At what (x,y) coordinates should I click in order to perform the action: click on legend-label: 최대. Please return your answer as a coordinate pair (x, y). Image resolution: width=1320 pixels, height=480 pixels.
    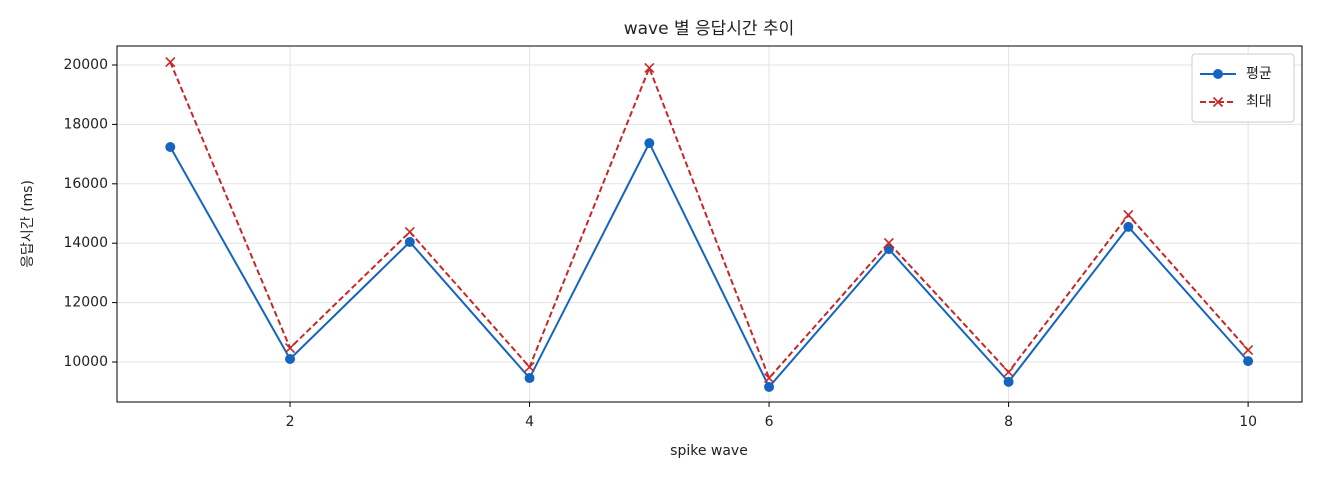
    Looking at the image, I should click on (1259, 102).